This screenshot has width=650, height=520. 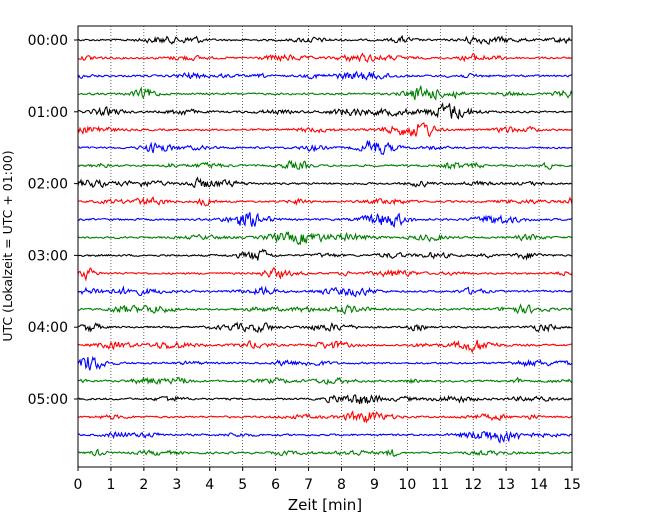 I want to click on trace-03:00, so click(x=325, y=254).